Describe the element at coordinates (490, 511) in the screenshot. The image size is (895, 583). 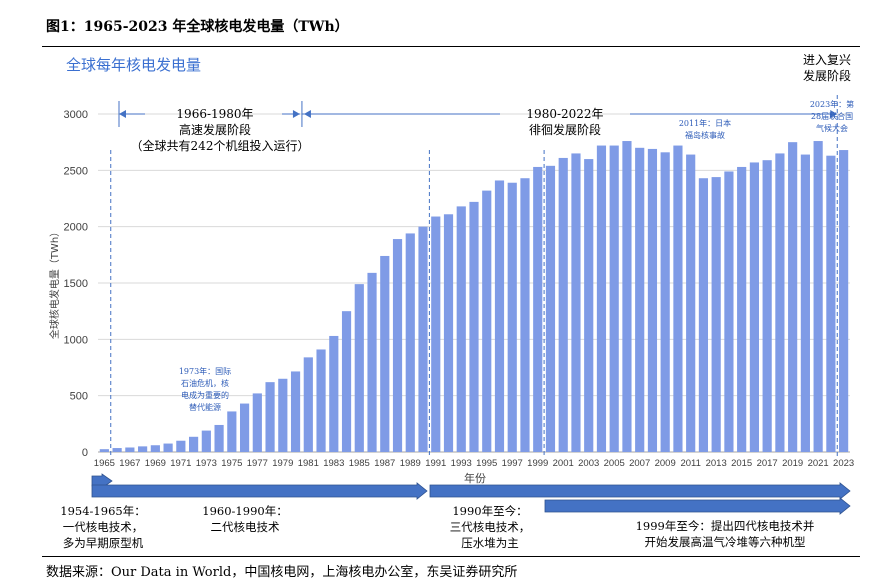
I see `gen3-line: 1990年至今：` at that location.